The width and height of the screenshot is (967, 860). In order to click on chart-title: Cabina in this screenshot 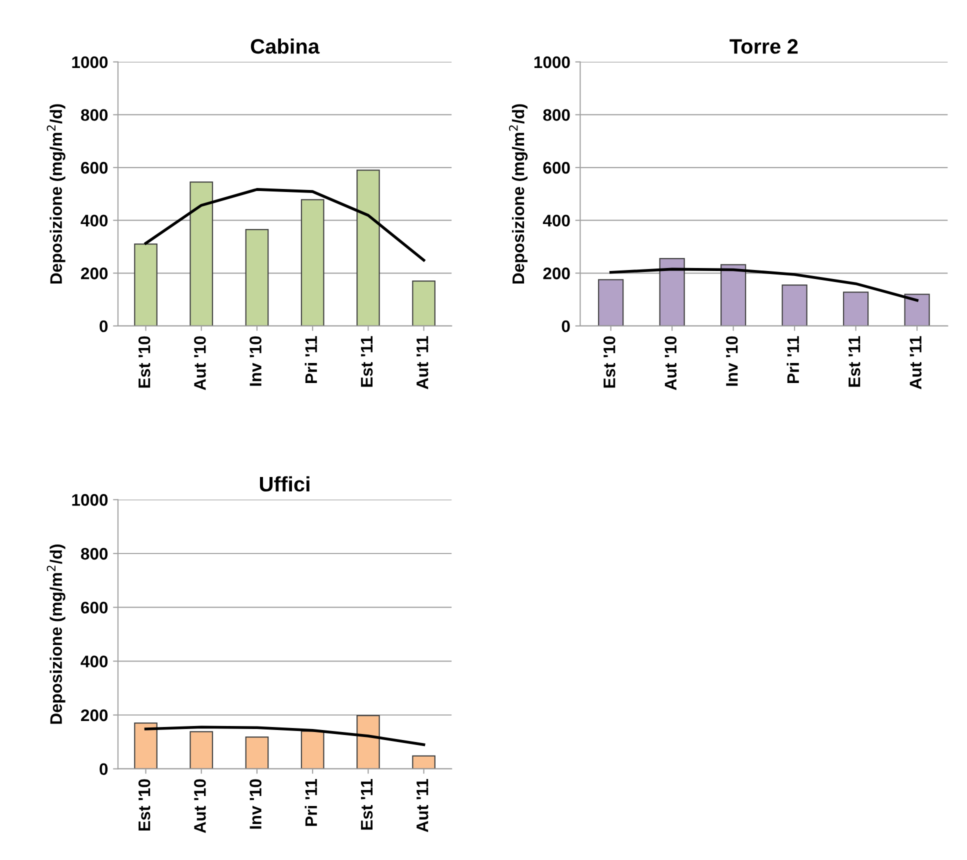, I will do `click(285, 46)`.